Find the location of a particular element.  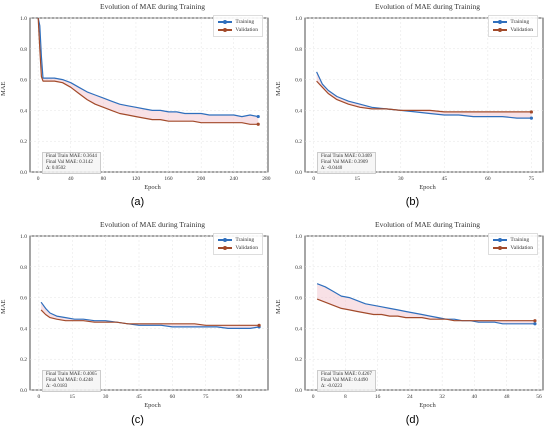

stats-line: Final Val MAE: 0.3909 is located at coordinates (344, 162).